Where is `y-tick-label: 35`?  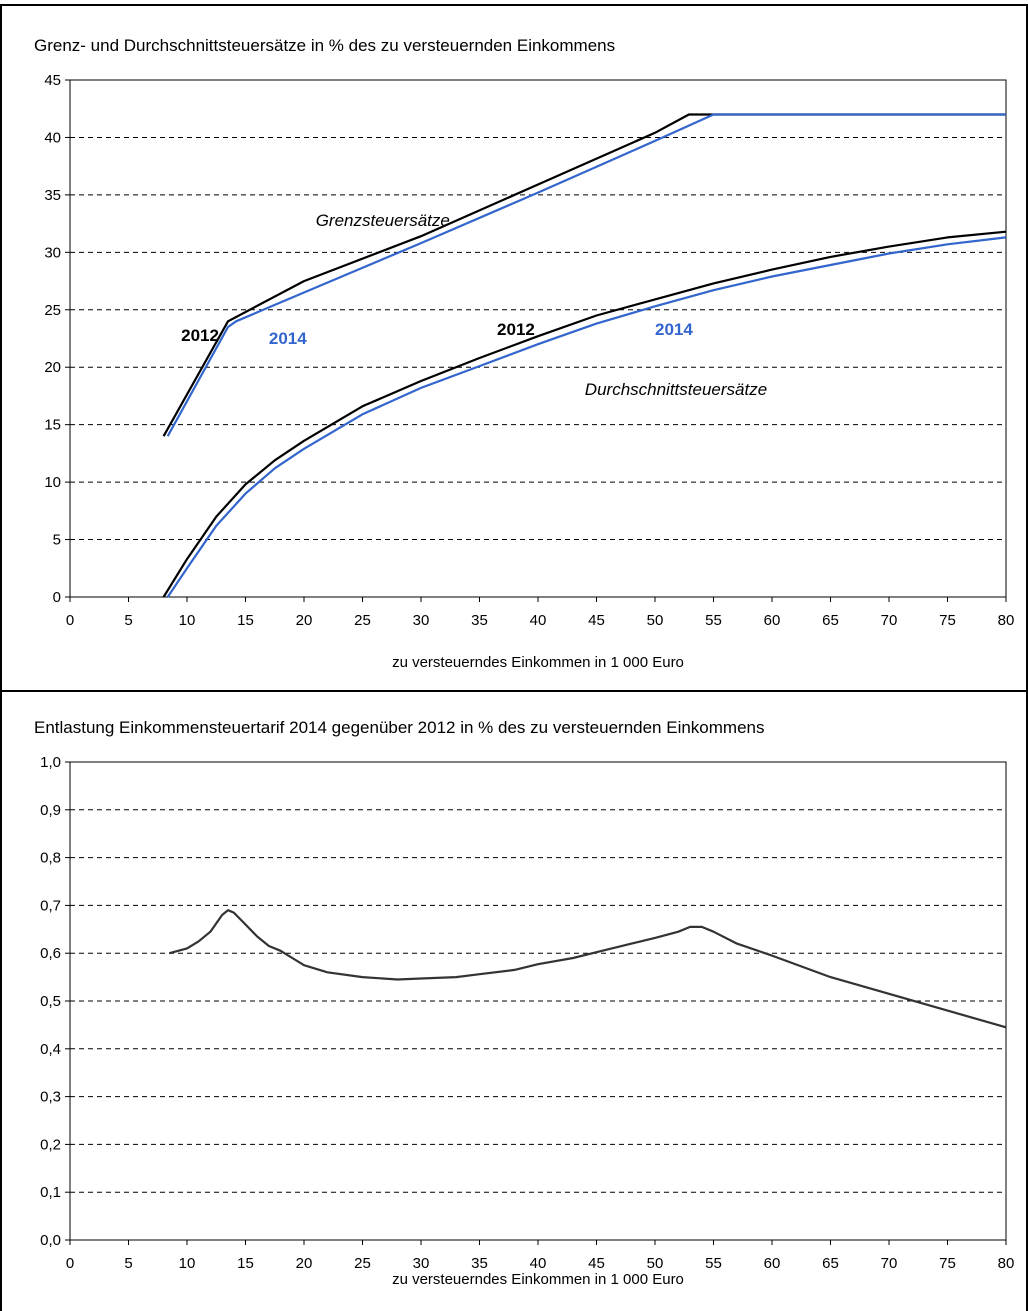 y-tick-label: 35 is located at coordinates (52, 195).